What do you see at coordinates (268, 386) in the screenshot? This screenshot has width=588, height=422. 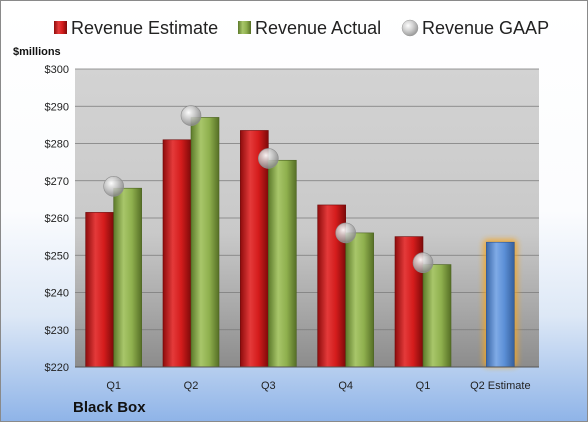 I see `x-tick-label: Q3` at bounding box center [268, 386].